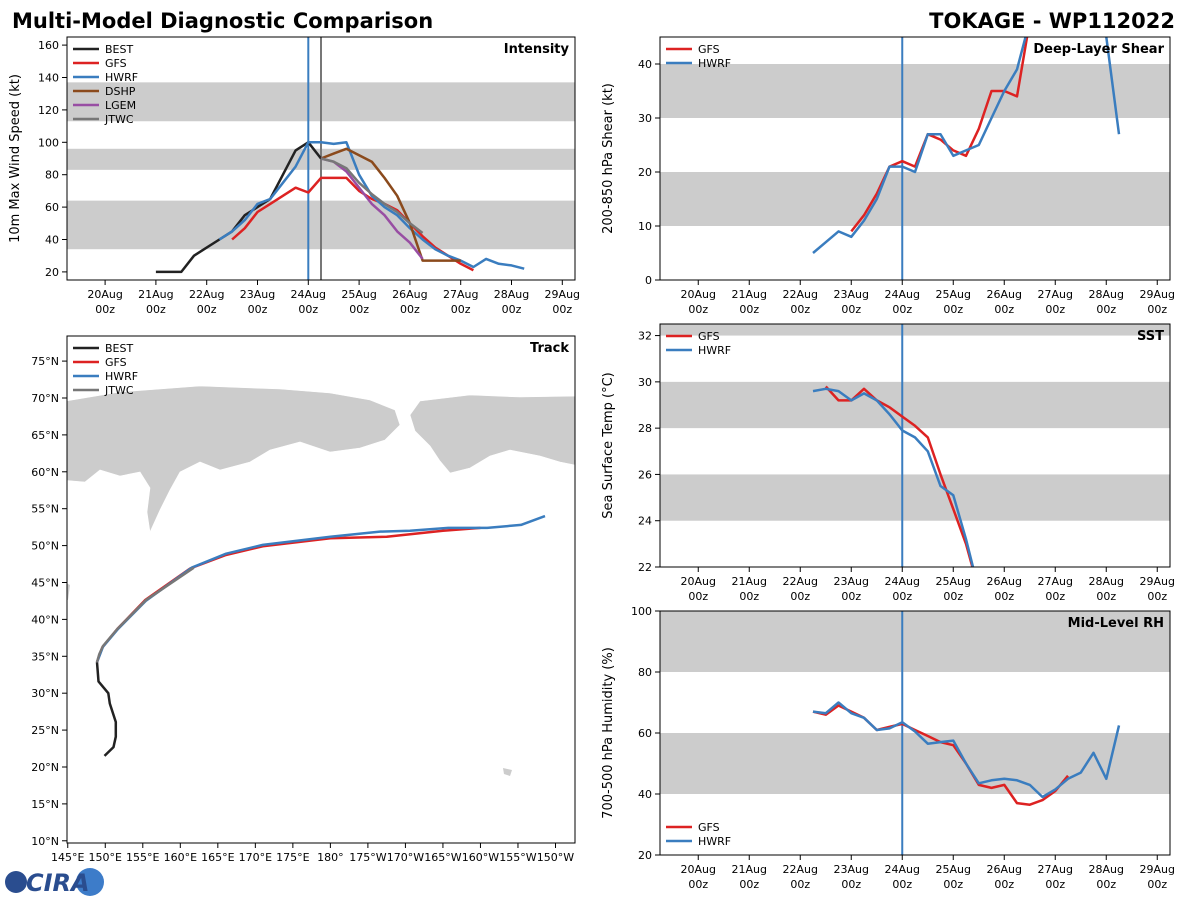 Image resolution: width=1200 pixels, height=900 pixels. I want to click on x-tick-label: 160°E, so click(180, 857).